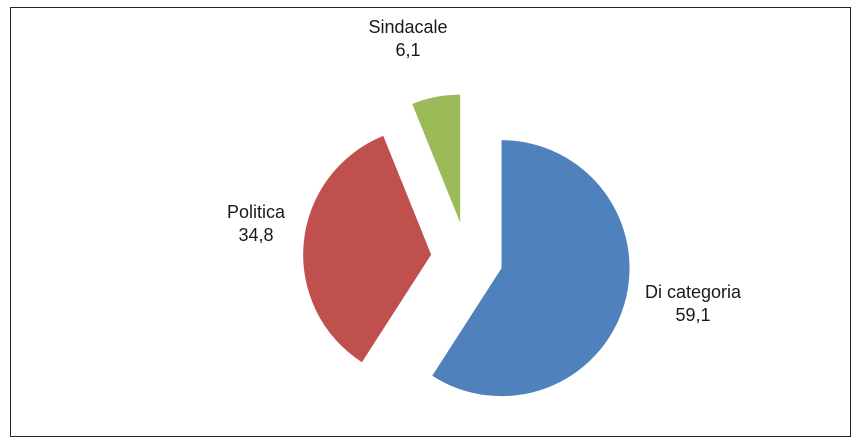 The image size is (861, 437). I want to click on slice-value-label: 59,1, so click(692, 315).